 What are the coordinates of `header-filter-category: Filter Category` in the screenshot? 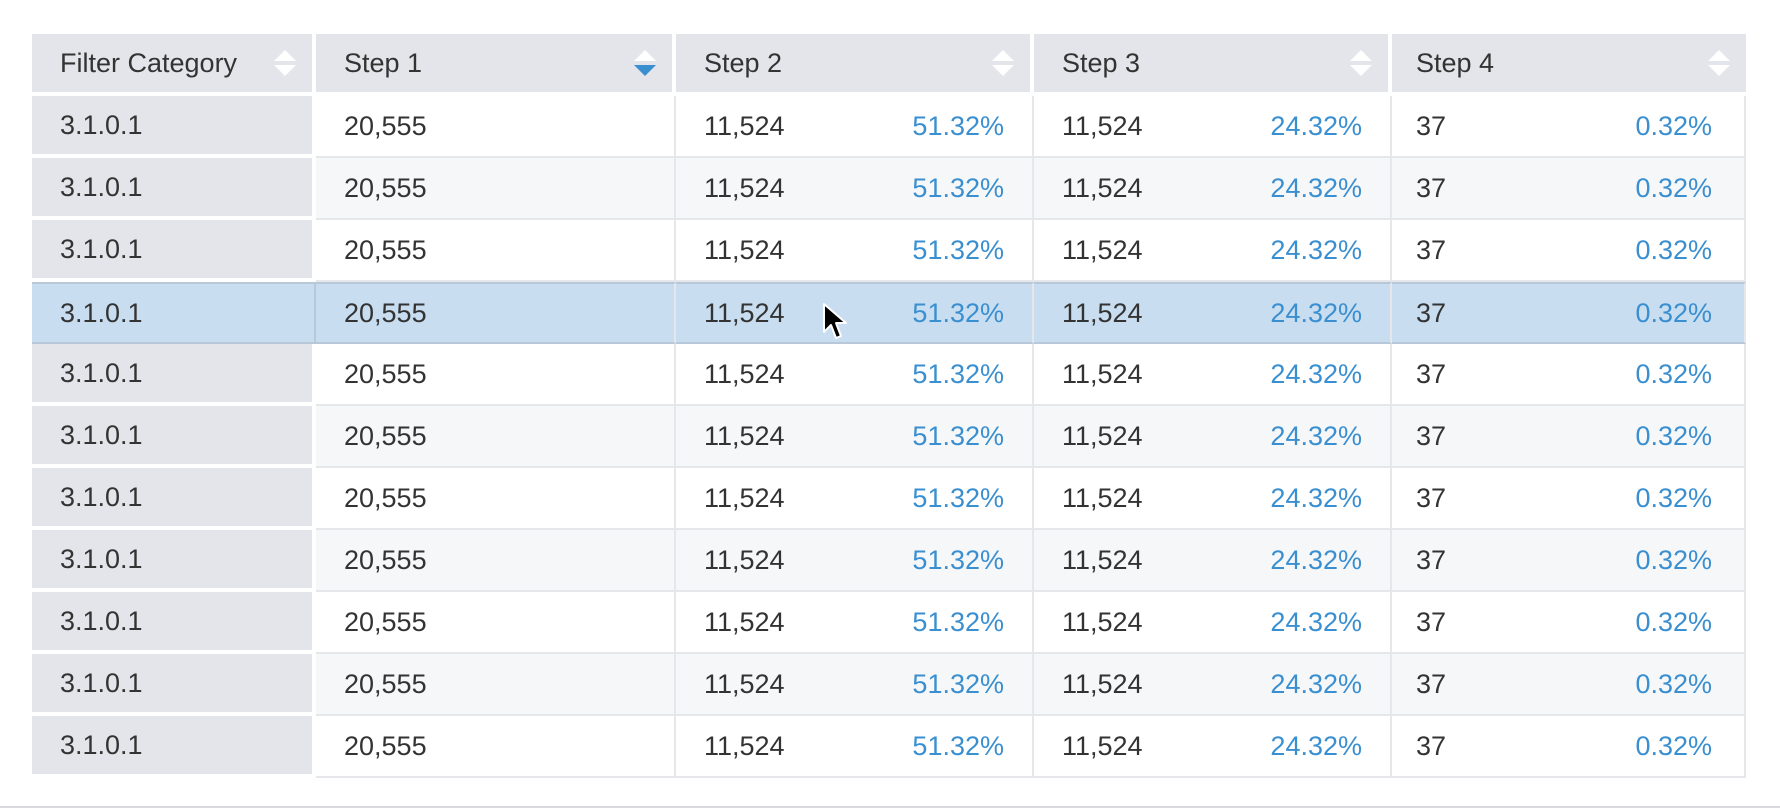 It's located at (174, 63).